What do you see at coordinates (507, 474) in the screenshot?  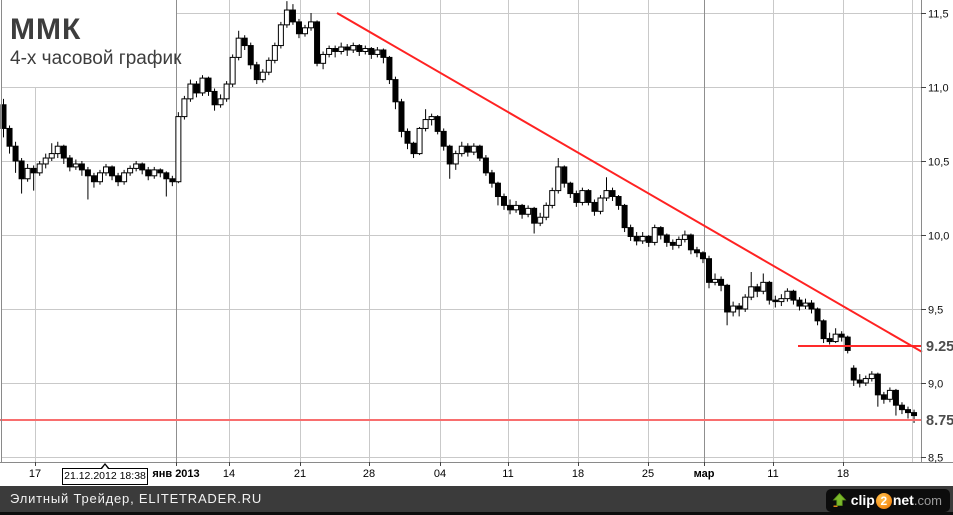 I see `x-axis-label: 11` at bounding box center [507, 474].